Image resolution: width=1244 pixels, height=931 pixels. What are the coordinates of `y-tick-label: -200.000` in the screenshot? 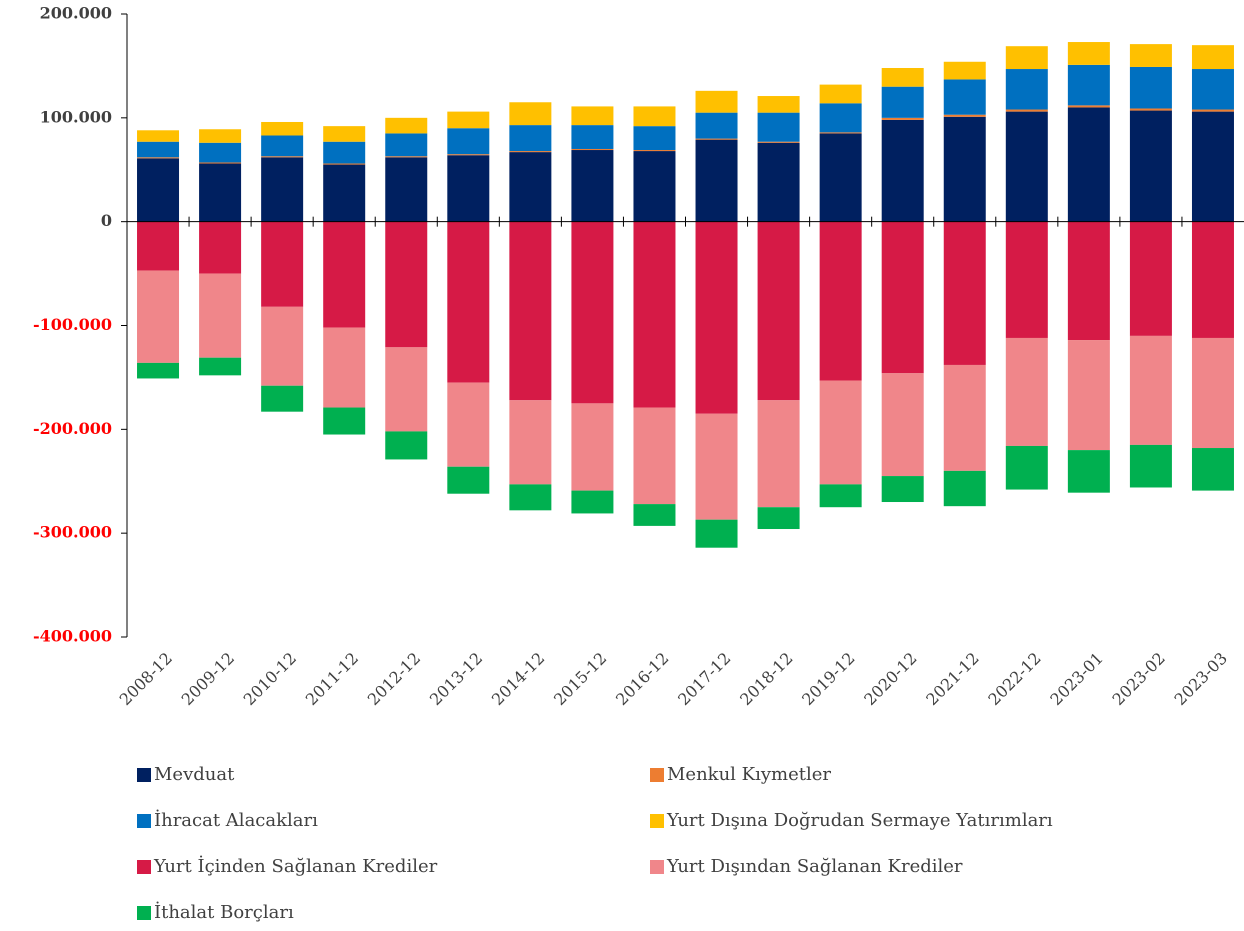 It's located at (72, 428).